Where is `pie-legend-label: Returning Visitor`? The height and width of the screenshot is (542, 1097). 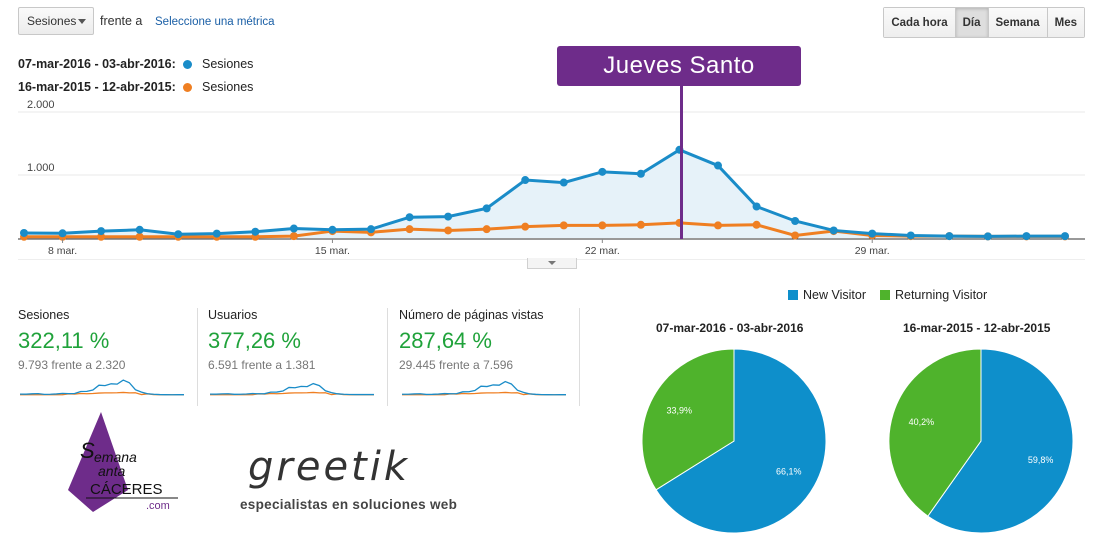
pie-legend-label: Returning Visitor is located at coordinates (941, 295).